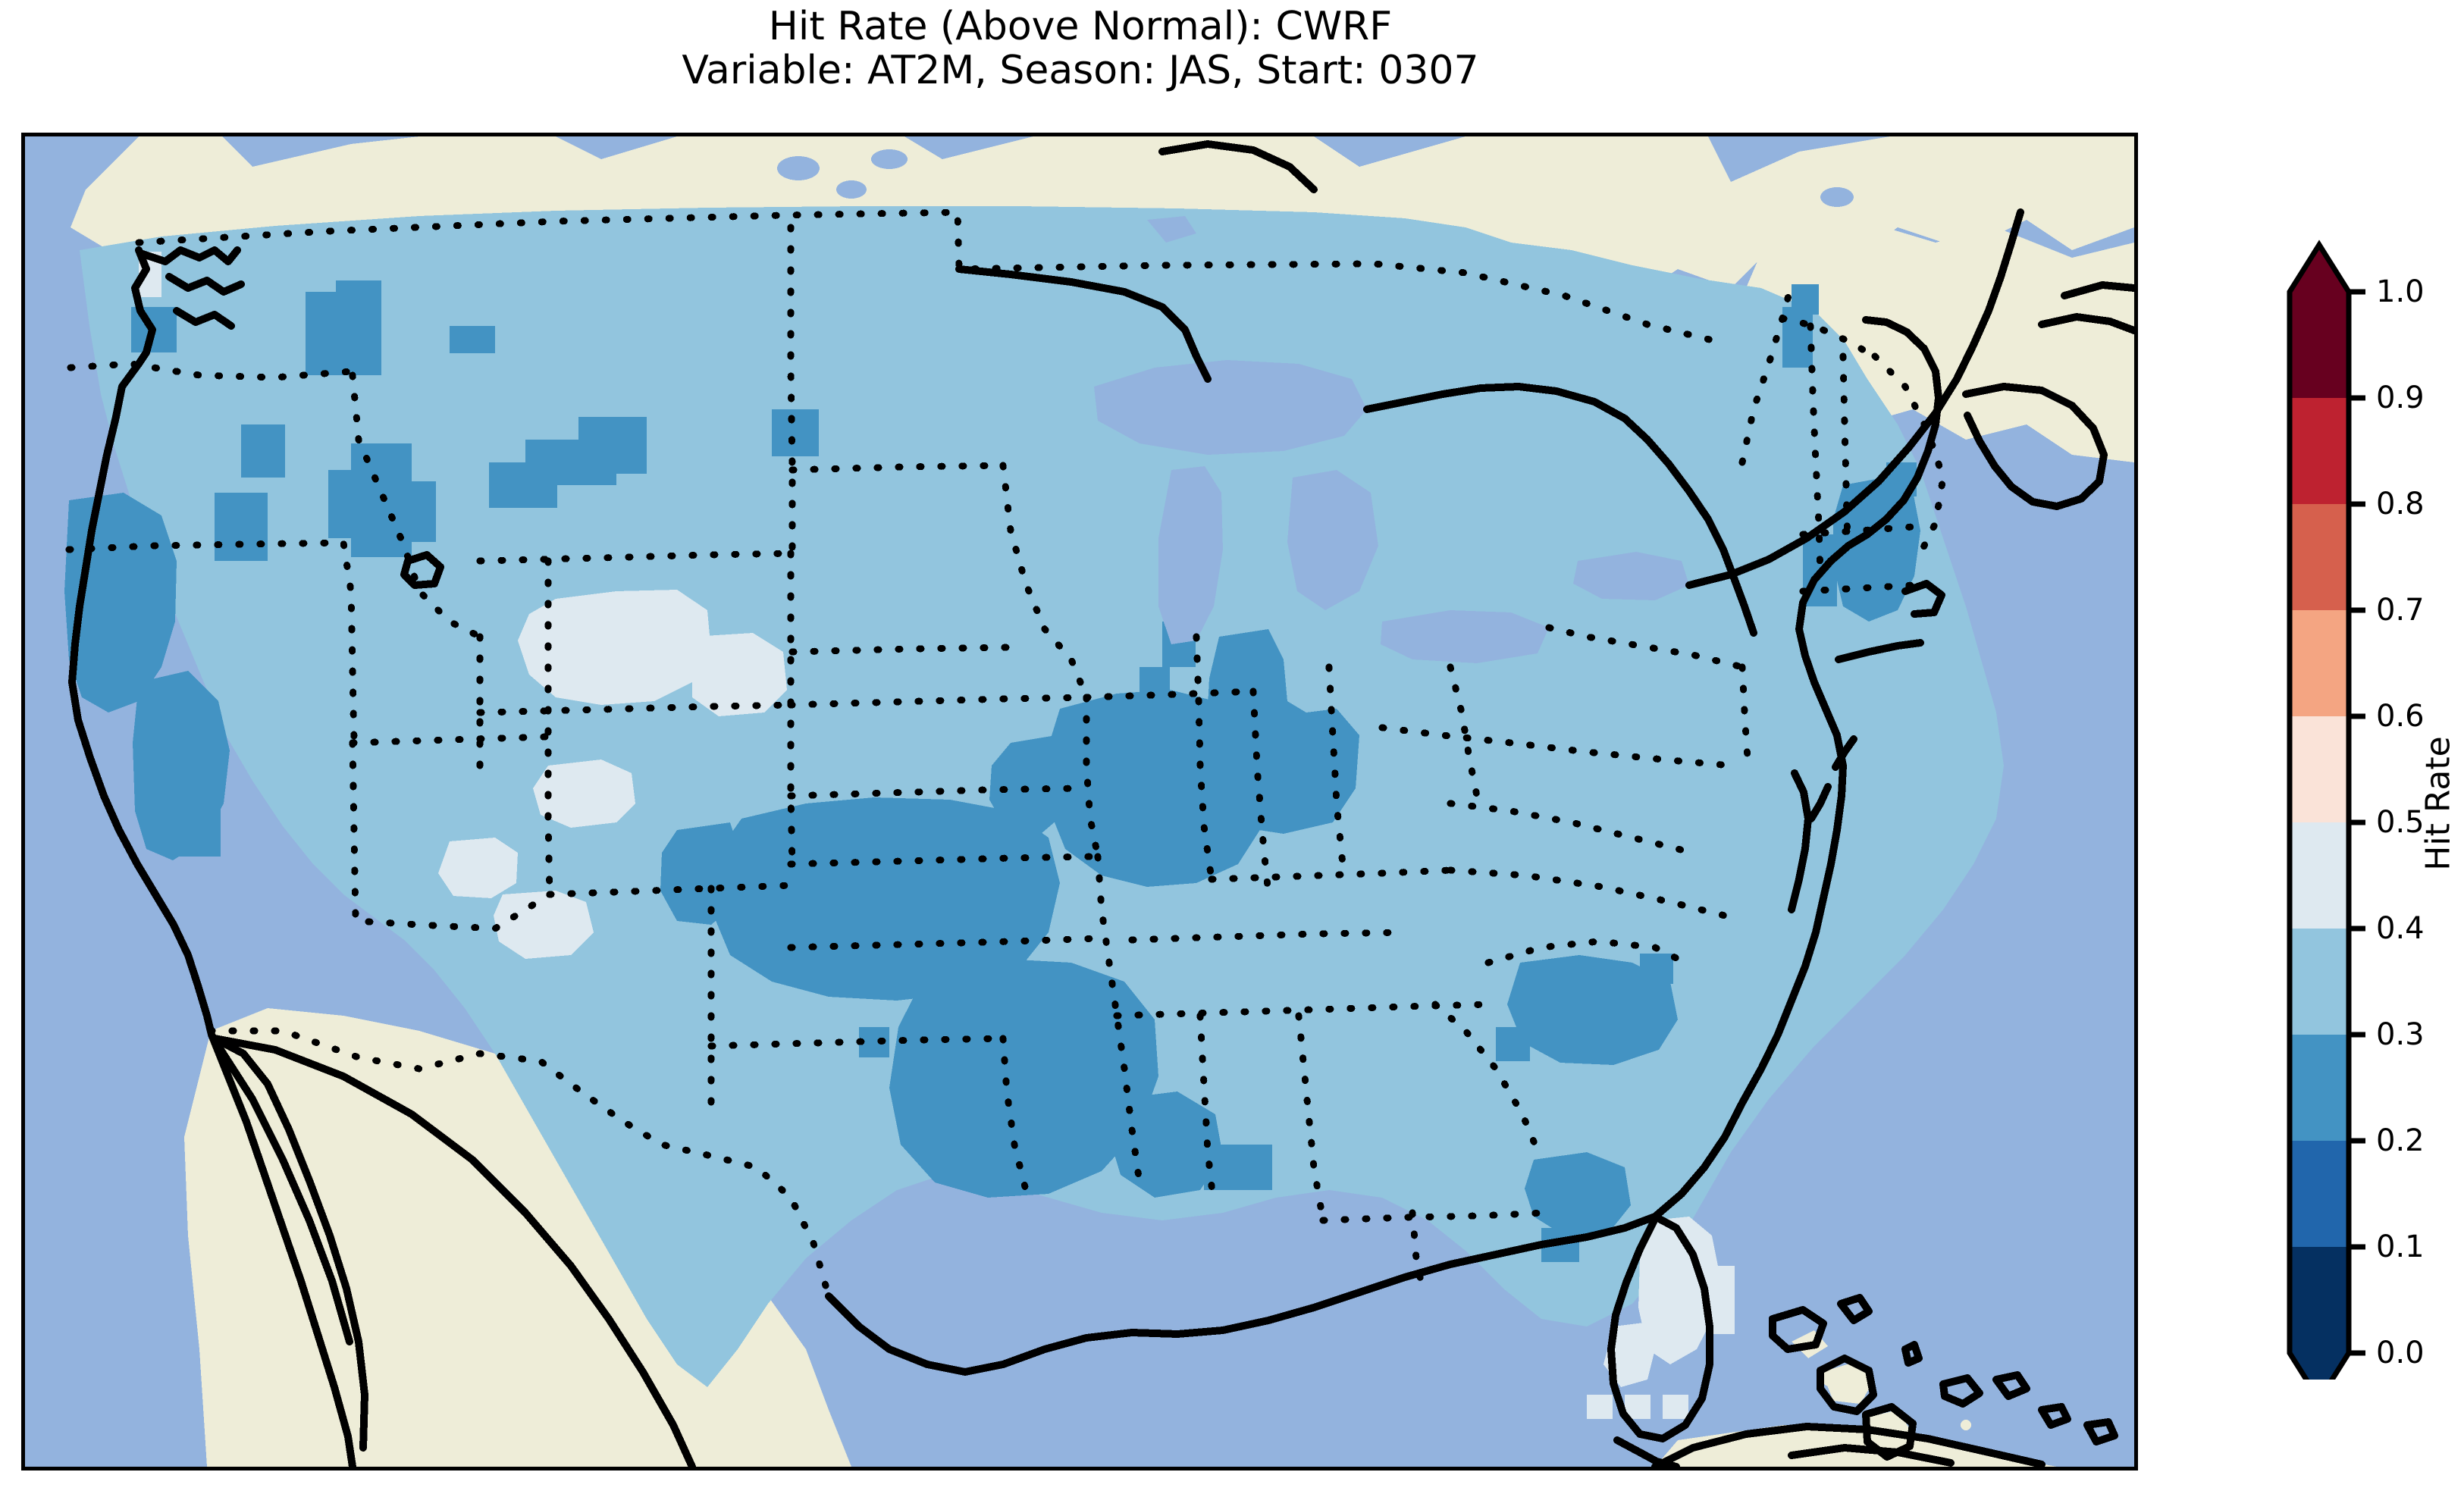  What do you see at coordinates (2357, 822) in the screenshot?
I see `colorbar-ticks` at bounding box center [2357, 822].